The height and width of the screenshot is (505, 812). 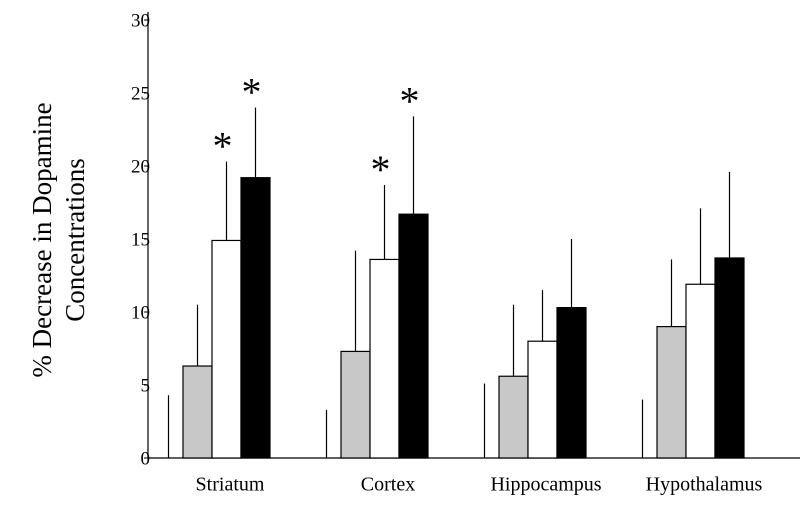 I want to click on y-axis-title: % Decrease in Dopamine Concentrations, so click(x=58, y=239).